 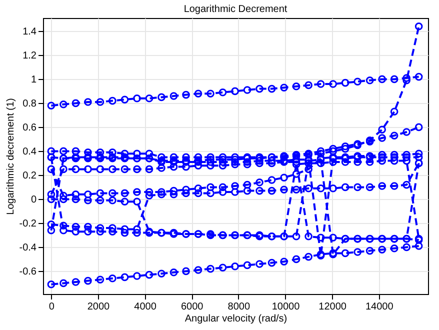 What do you see at coordinates (28, 248) in the screenshot?
I see `y-tick-label: -0.4` at bounding box center [28, 248].